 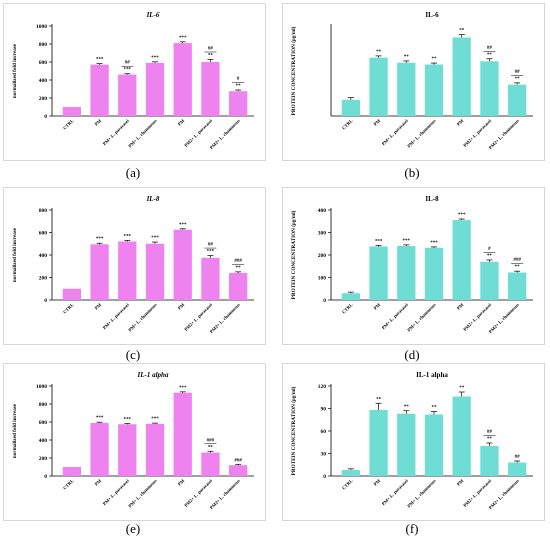 What do you see at coordinates (45, 301) in the screenshot?
I see `y-tick-label: 0` at bounding box center [45, 301].